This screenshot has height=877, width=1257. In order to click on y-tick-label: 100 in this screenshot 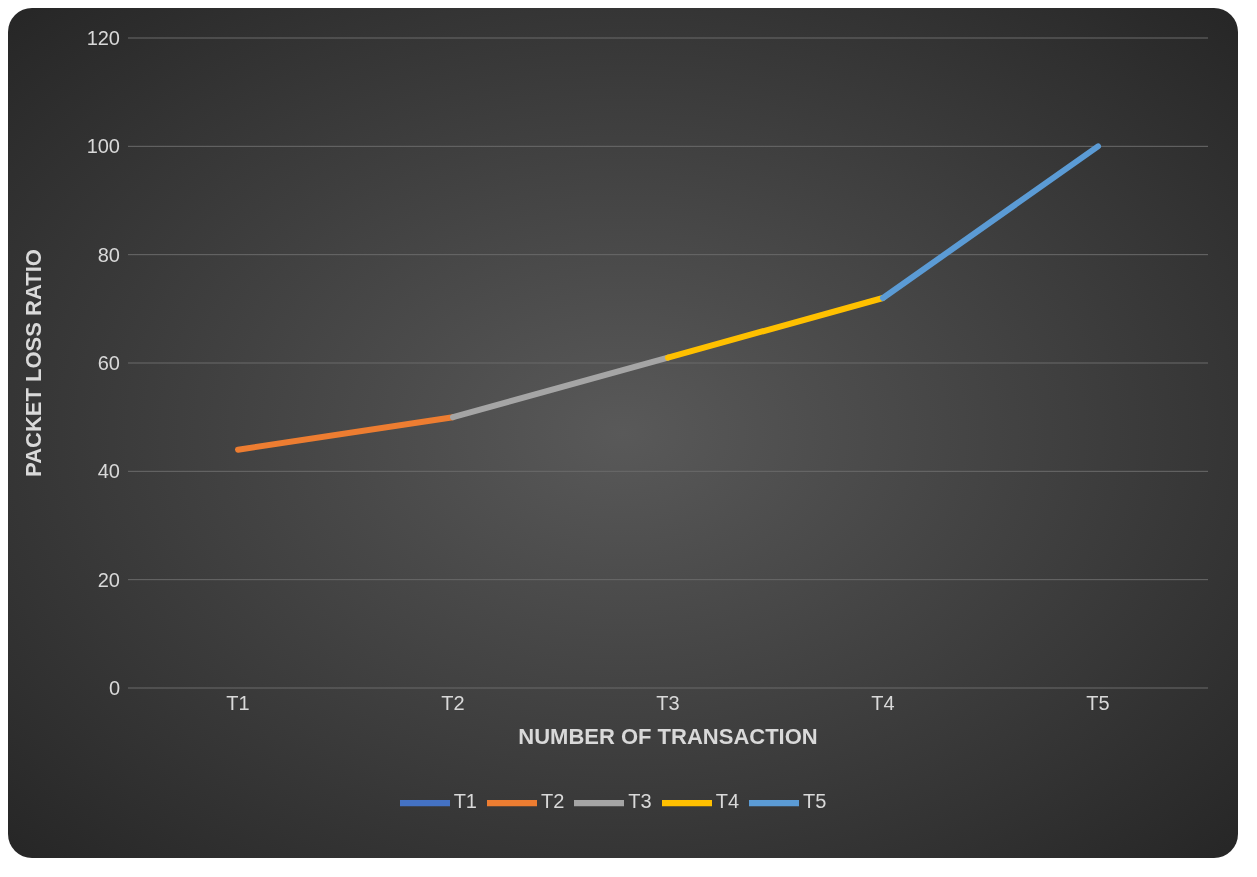, I will do `click(103, 146)`.